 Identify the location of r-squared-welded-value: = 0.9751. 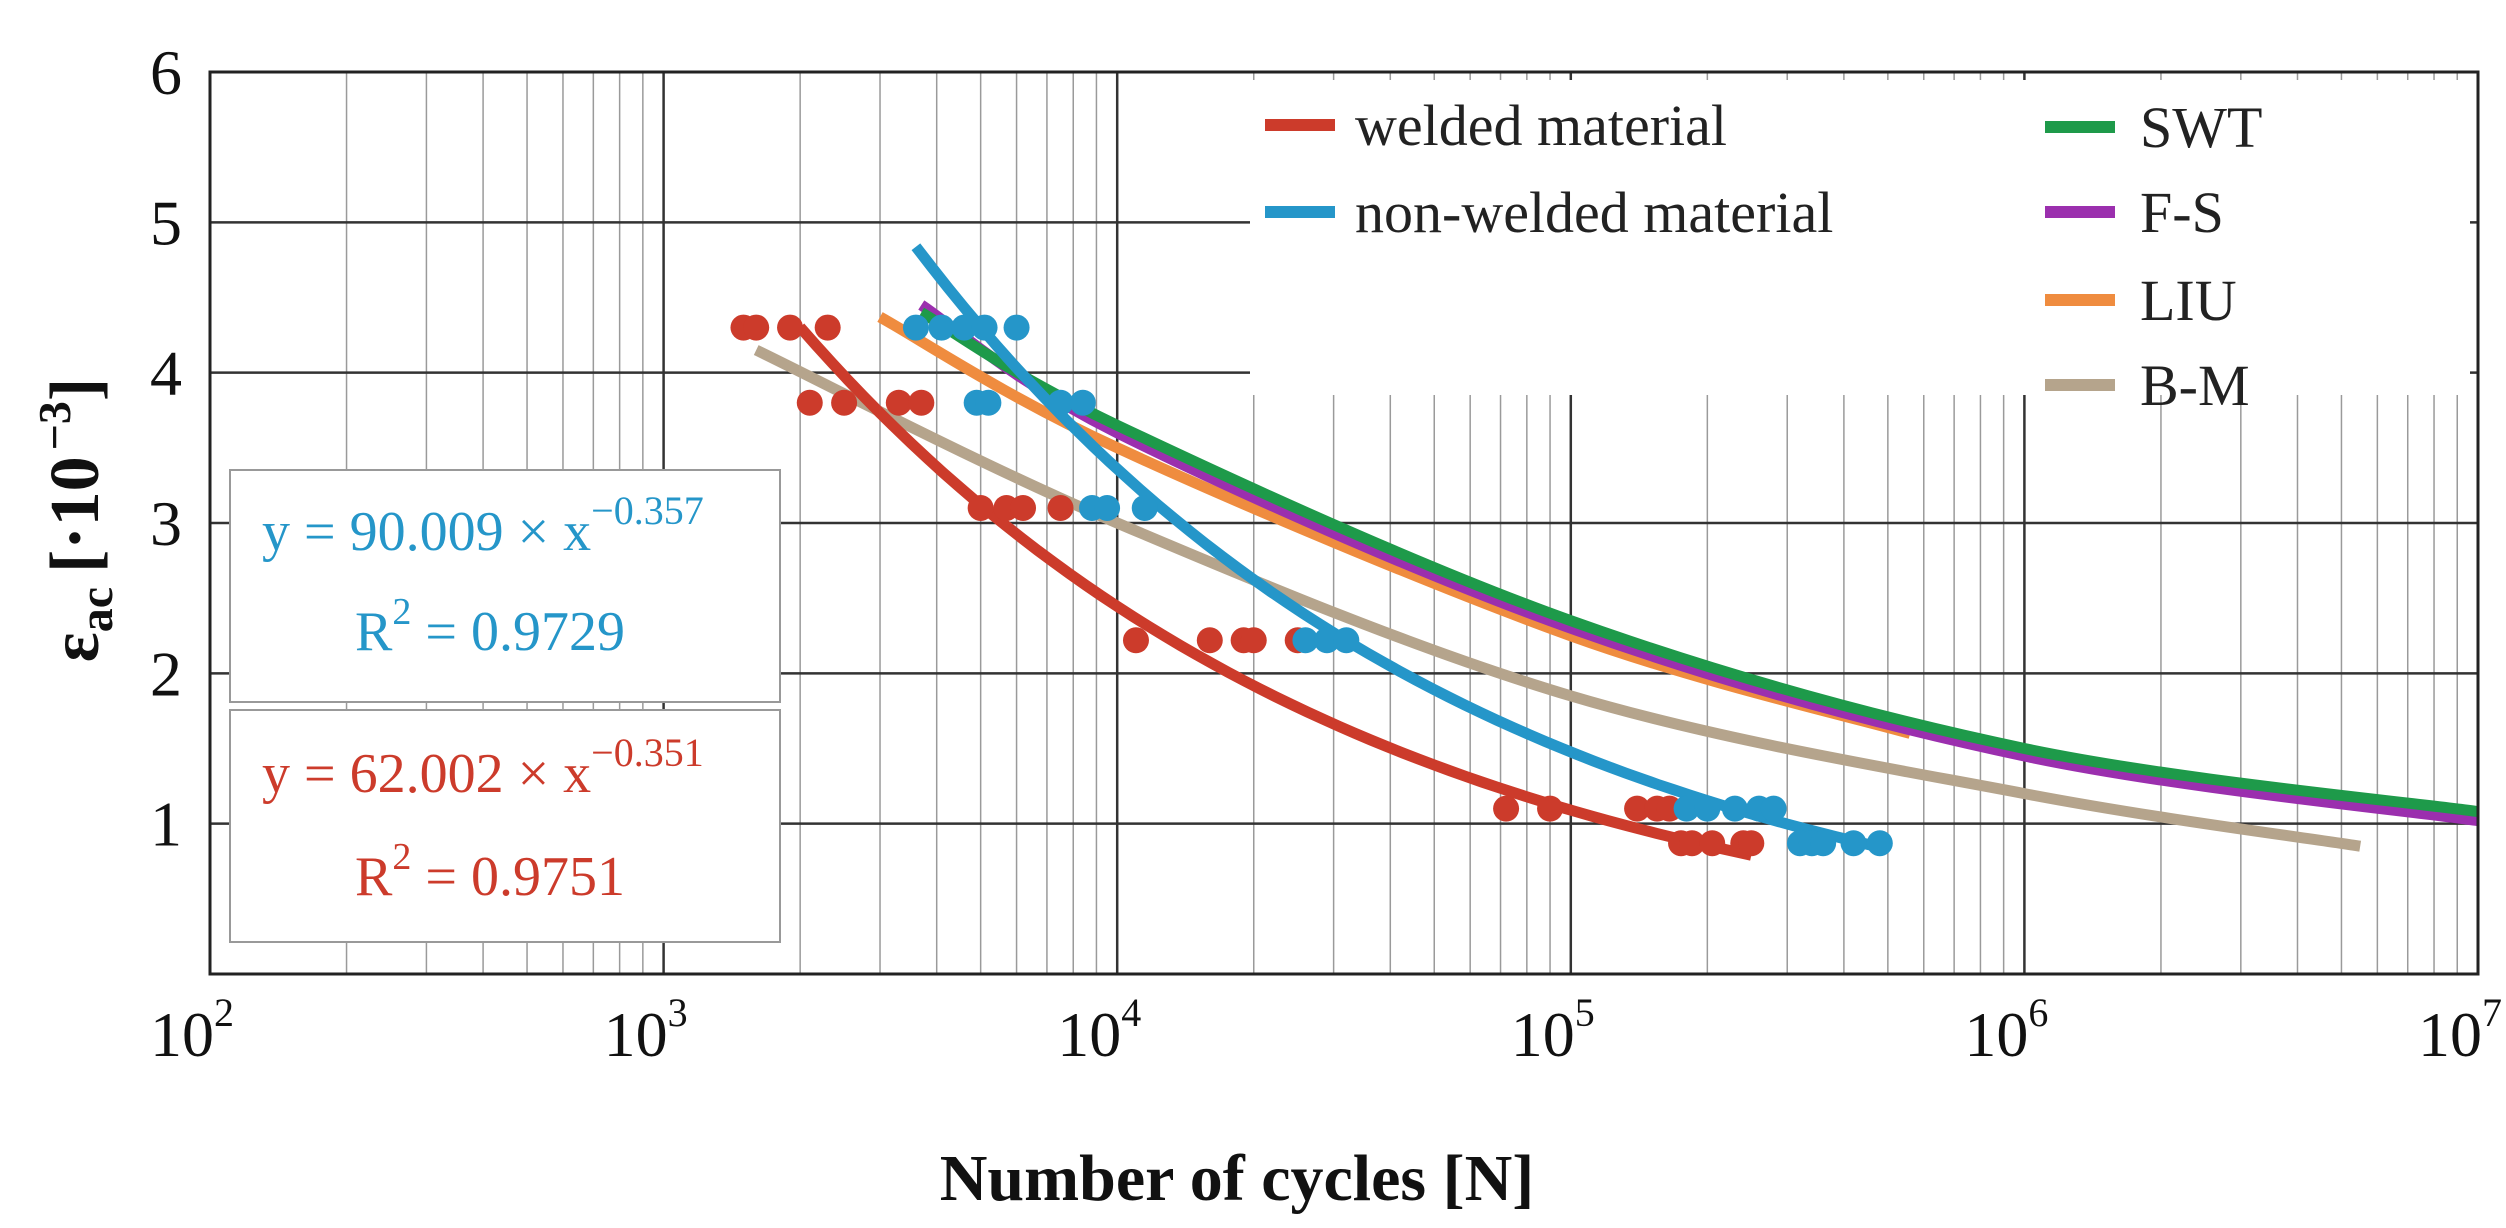
(518, 877).